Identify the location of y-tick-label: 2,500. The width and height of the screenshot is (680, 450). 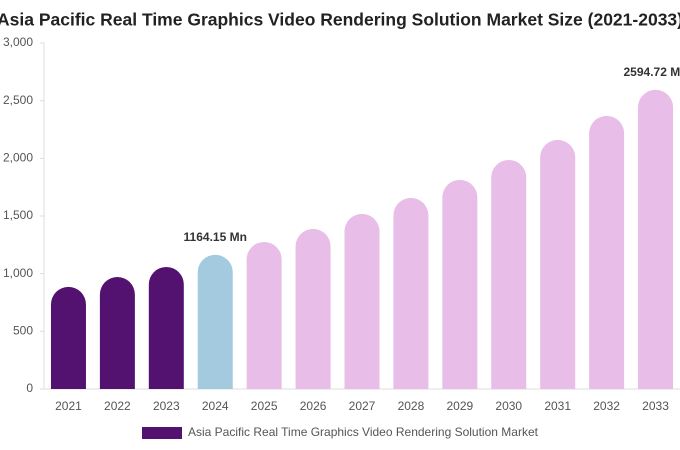
(18, 100).